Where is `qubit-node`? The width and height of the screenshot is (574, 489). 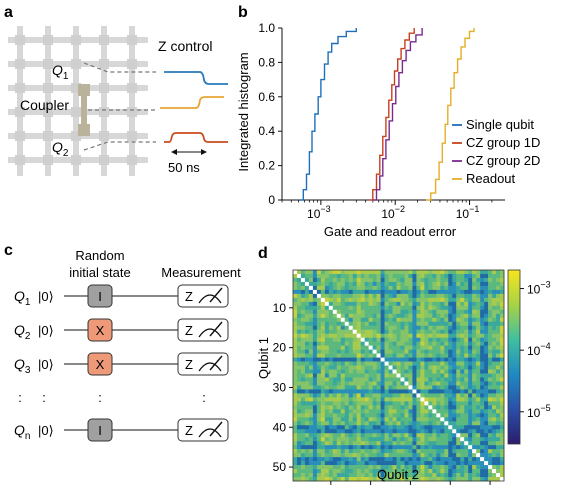
qubit-node is located at coordinates (20, 40).